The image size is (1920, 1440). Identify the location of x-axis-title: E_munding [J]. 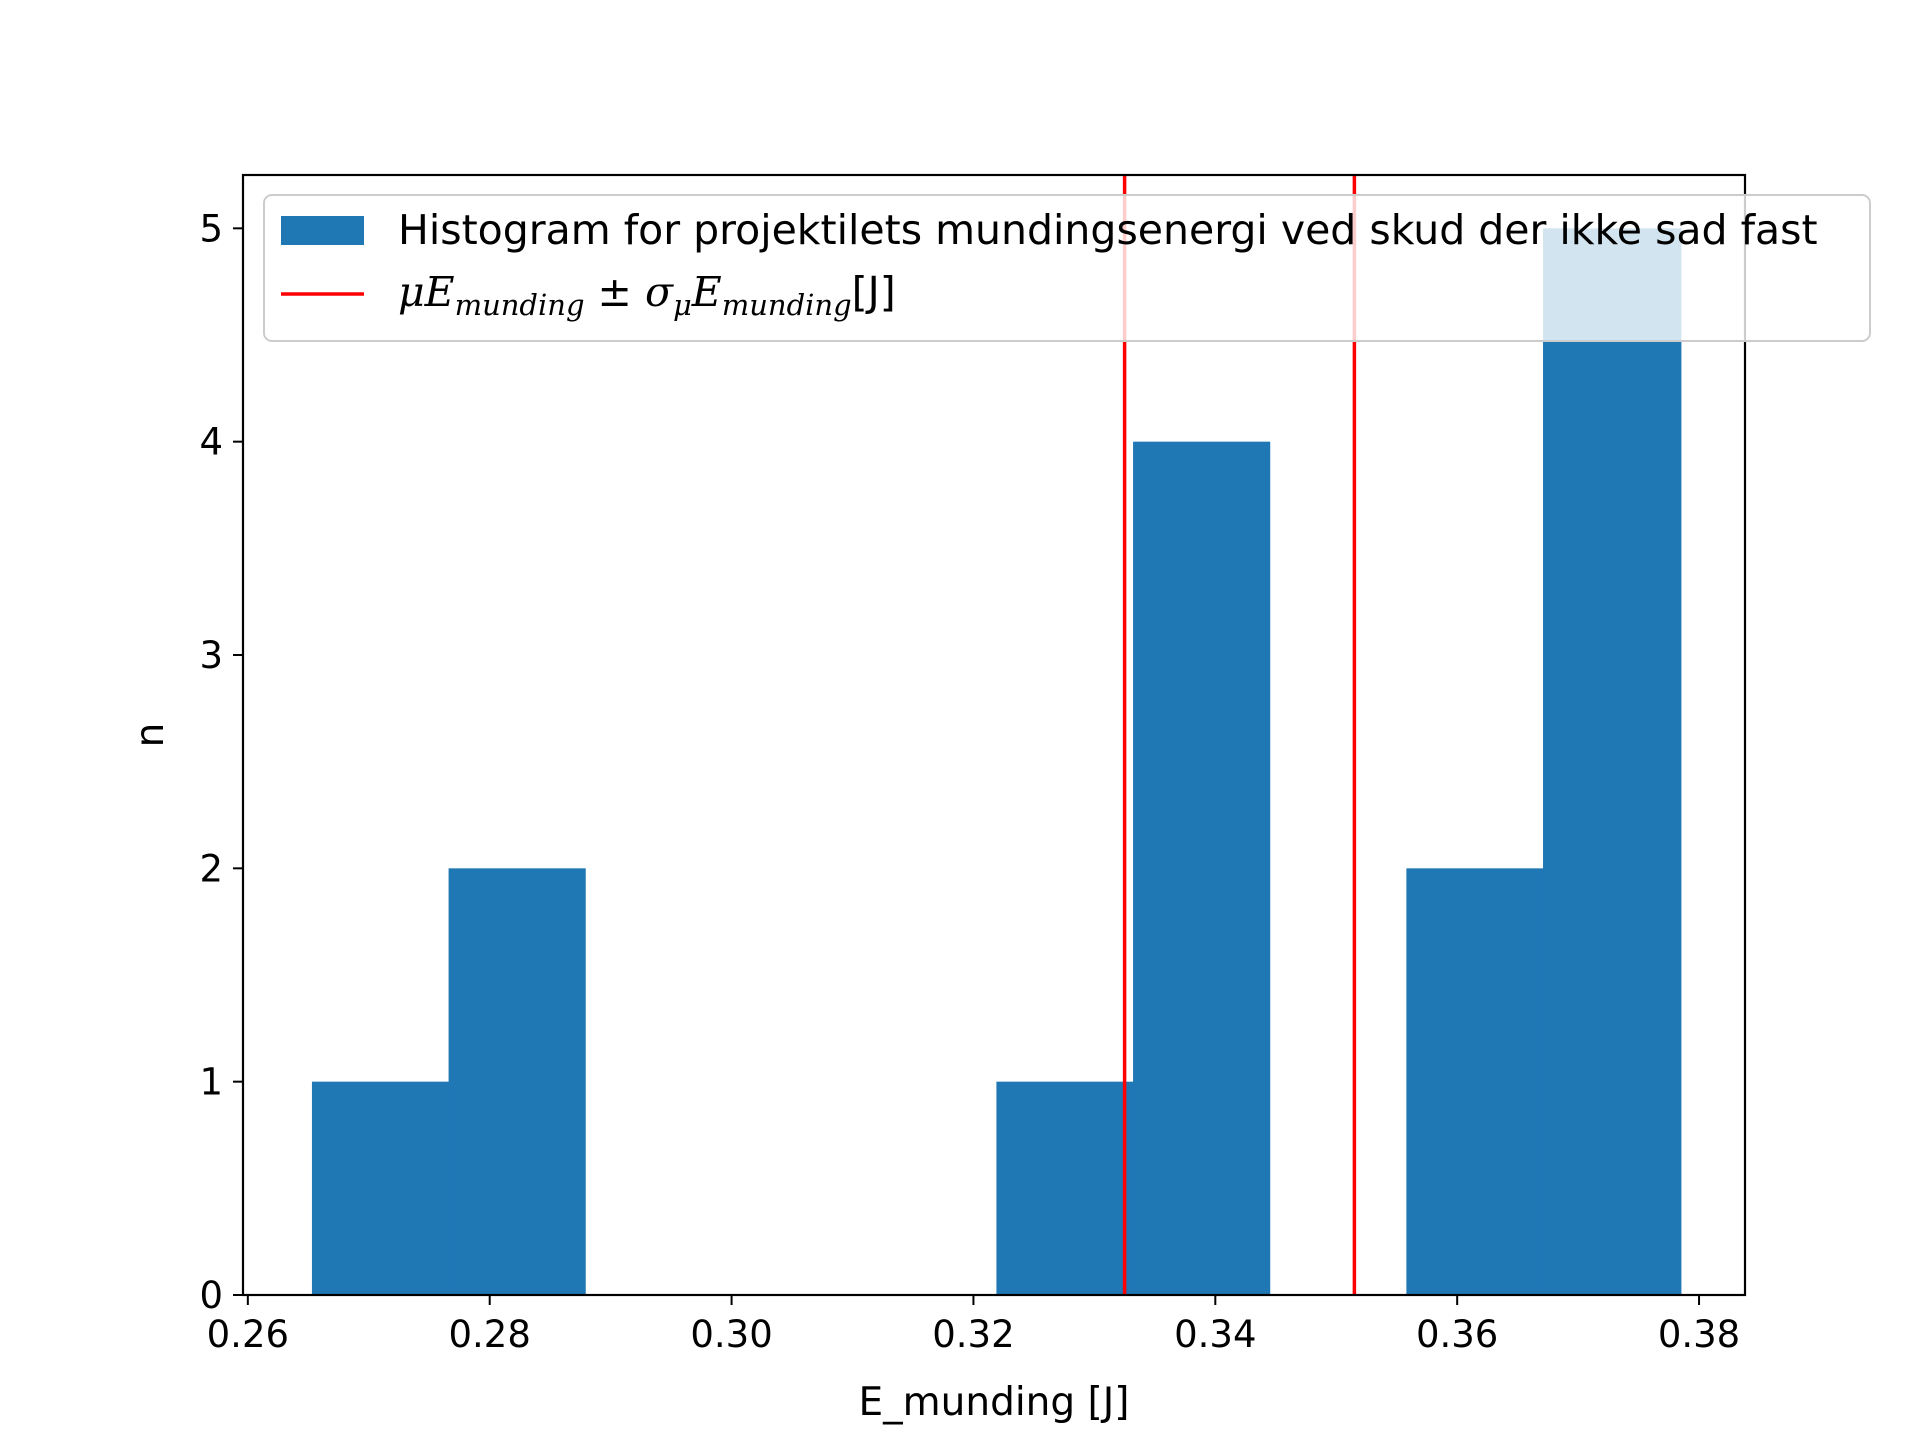
(994, 1402).